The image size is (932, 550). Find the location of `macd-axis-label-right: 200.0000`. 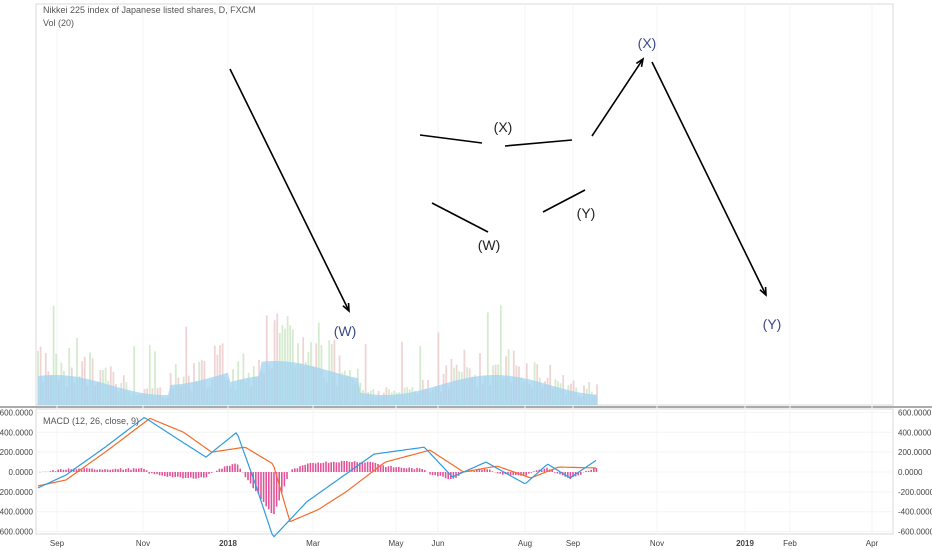

macd-axis-label-right: 200.0000 is located at coordinates (915, 452).